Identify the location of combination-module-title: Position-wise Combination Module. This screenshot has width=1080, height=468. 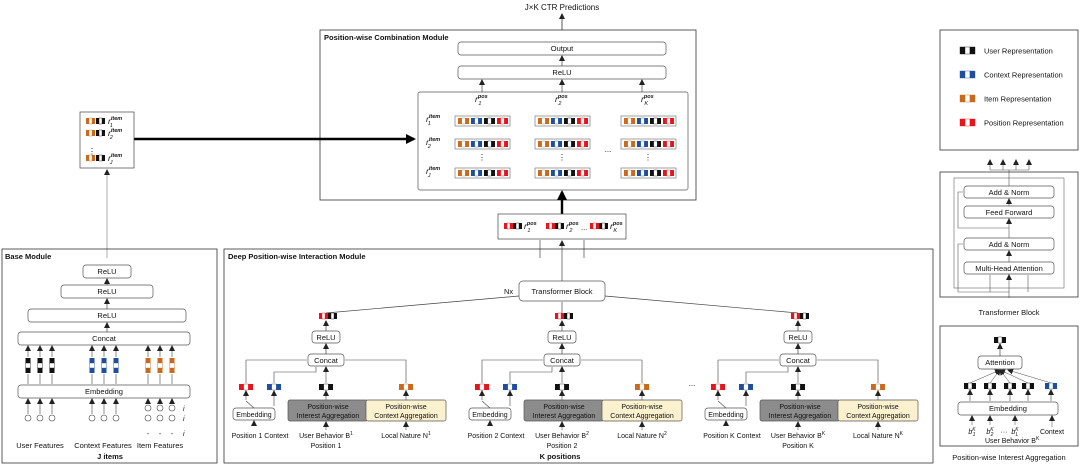
(386, 37).